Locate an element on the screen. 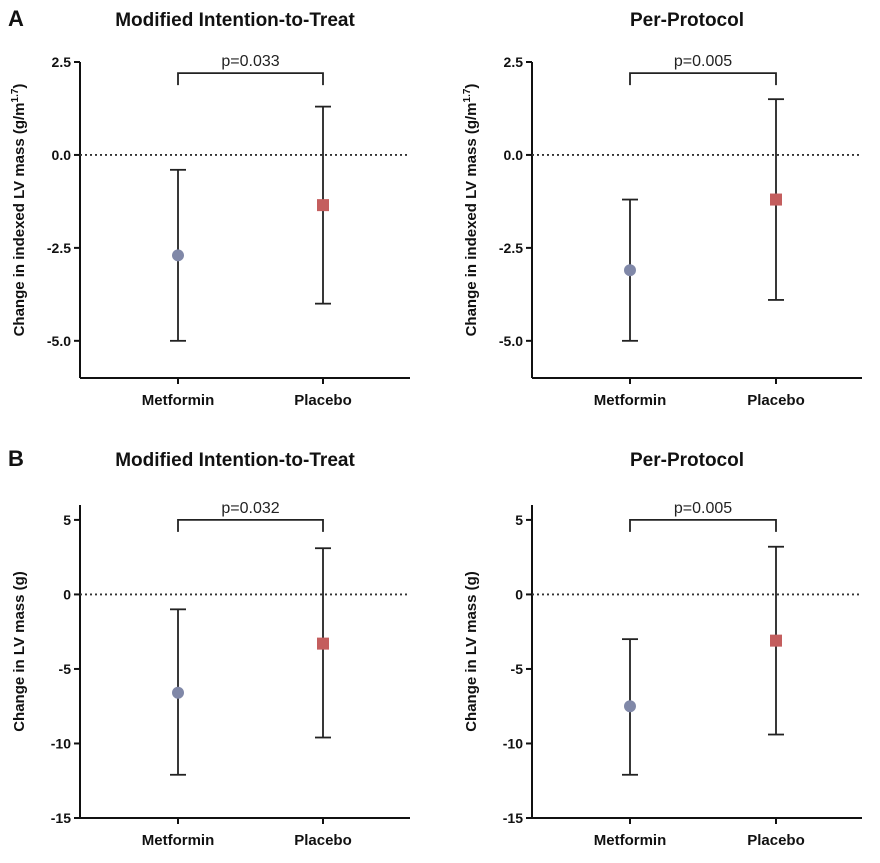  panel-label-a: A is located at coordinates (16, 18).